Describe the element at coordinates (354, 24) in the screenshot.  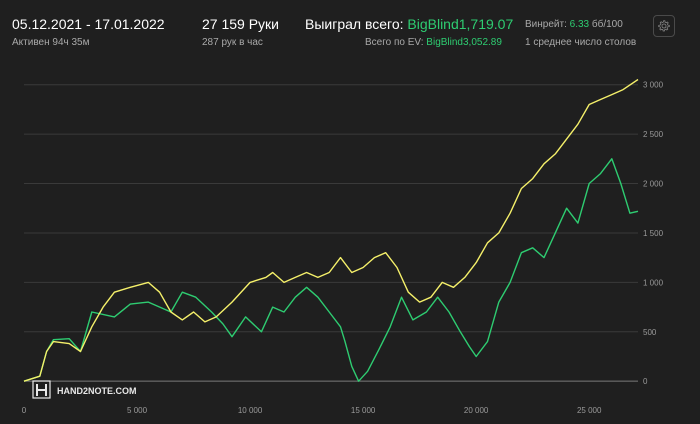
I see `won-label: Выиграл всего:` at that location.